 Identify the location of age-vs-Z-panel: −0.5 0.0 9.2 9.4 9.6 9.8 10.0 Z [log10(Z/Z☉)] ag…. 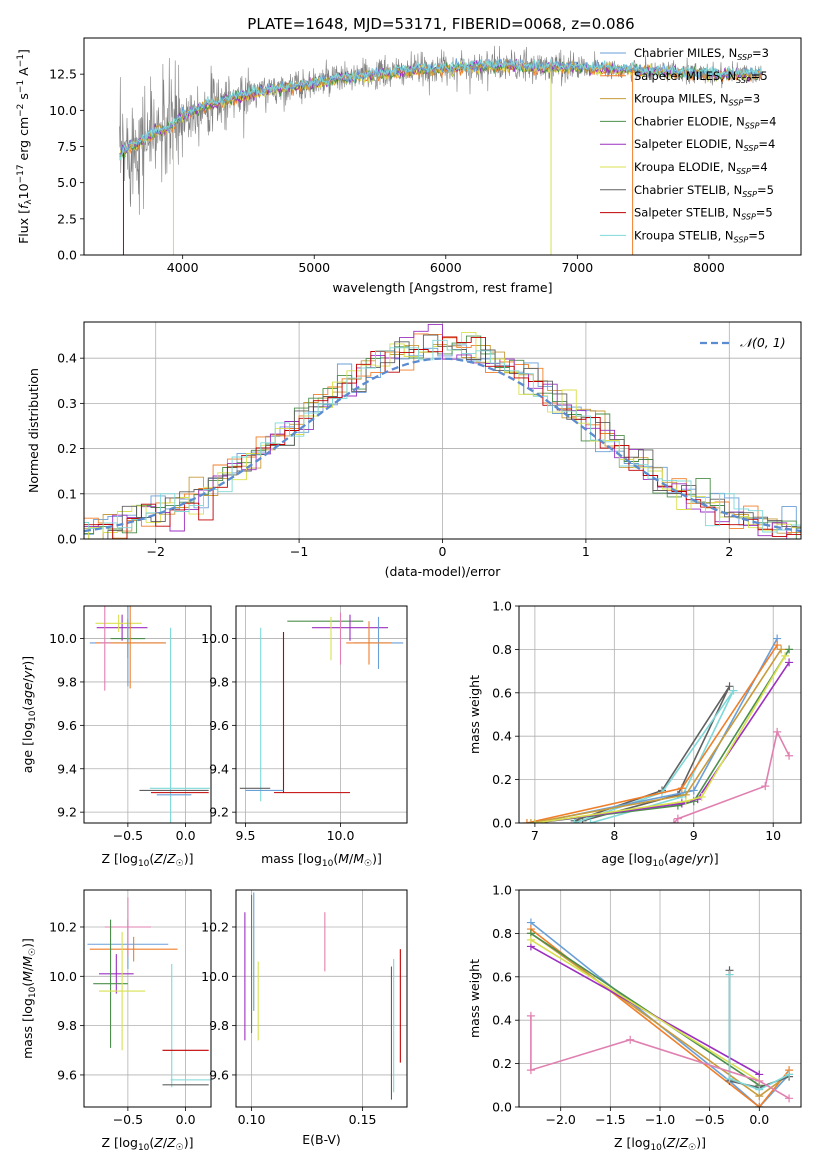
(116, 737).